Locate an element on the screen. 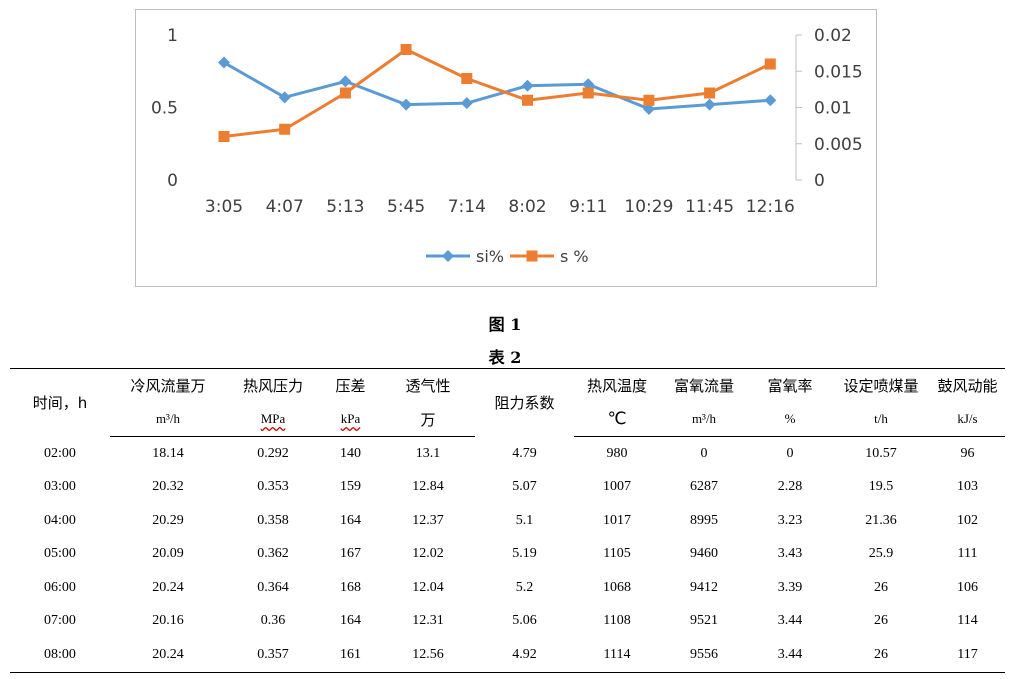 The image size is (1010, 679). header-blast-energy: 鼓风动能 is located at coordinates (967, 385).